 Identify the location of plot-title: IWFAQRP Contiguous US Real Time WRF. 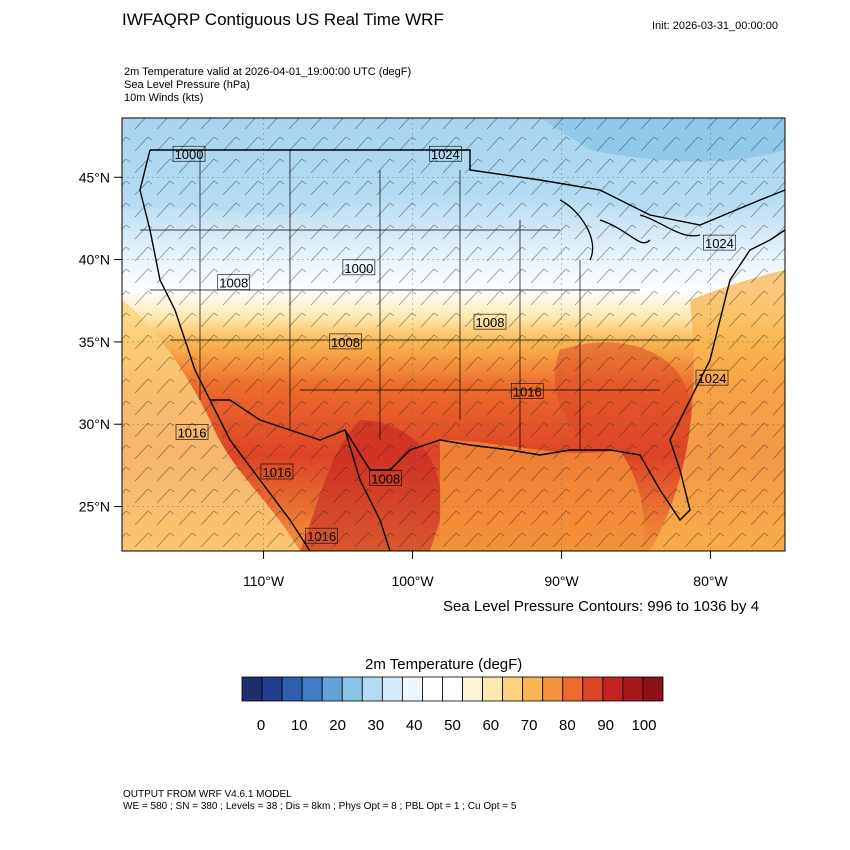
(283, 19).